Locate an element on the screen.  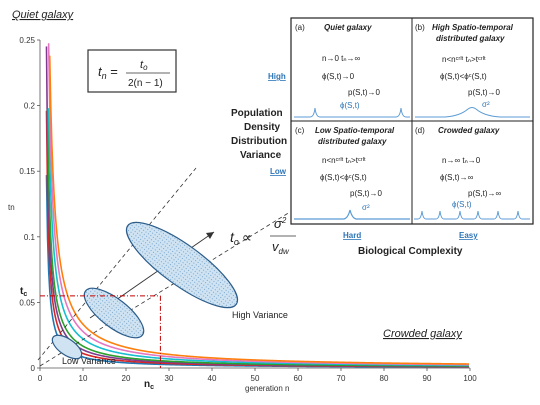
x-tick-label: 90 is located at coordinates (427, 378).